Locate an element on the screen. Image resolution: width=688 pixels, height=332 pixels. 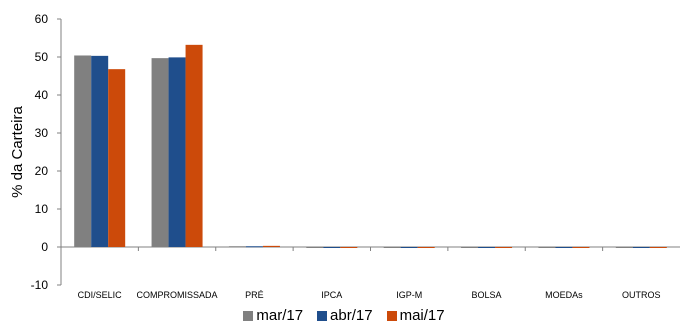
legend-item: abr/17 is located at coordinates (345, 315).